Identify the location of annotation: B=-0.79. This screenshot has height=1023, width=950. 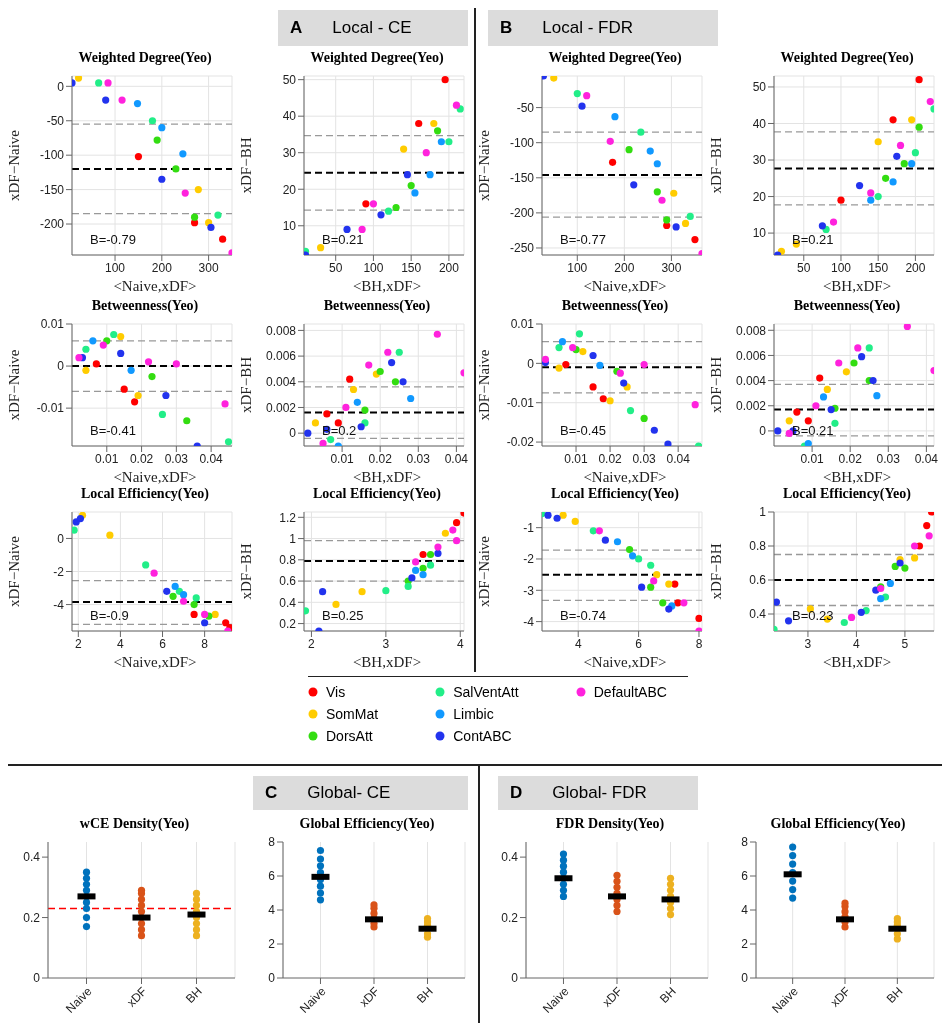
(113, 239).